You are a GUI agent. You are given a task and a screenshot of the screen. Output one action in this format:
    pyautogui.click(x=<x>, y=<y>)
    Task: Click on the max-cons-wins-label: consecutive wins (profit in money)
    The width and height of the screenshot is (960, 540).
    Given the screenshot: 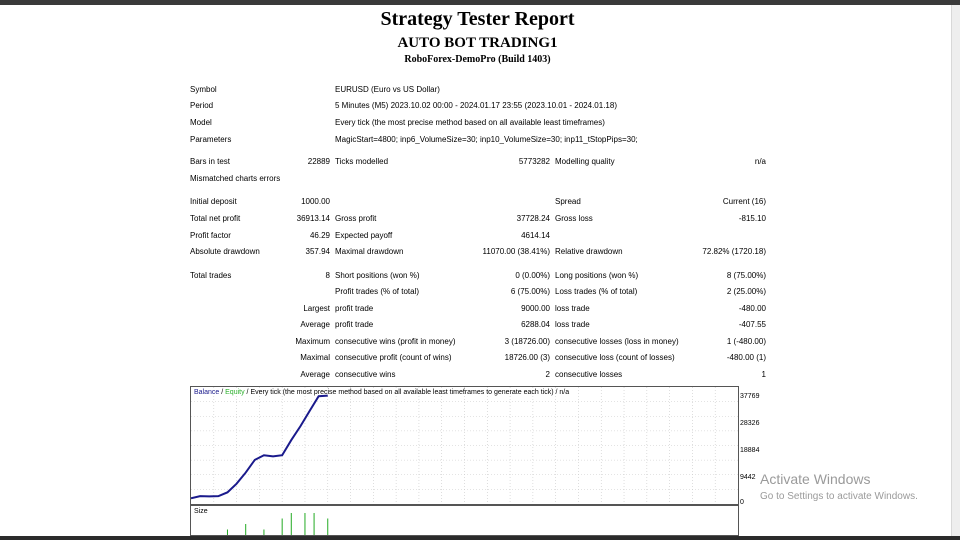 What is the action you would take?
    pyautogui.click(x=395, y=341)
    